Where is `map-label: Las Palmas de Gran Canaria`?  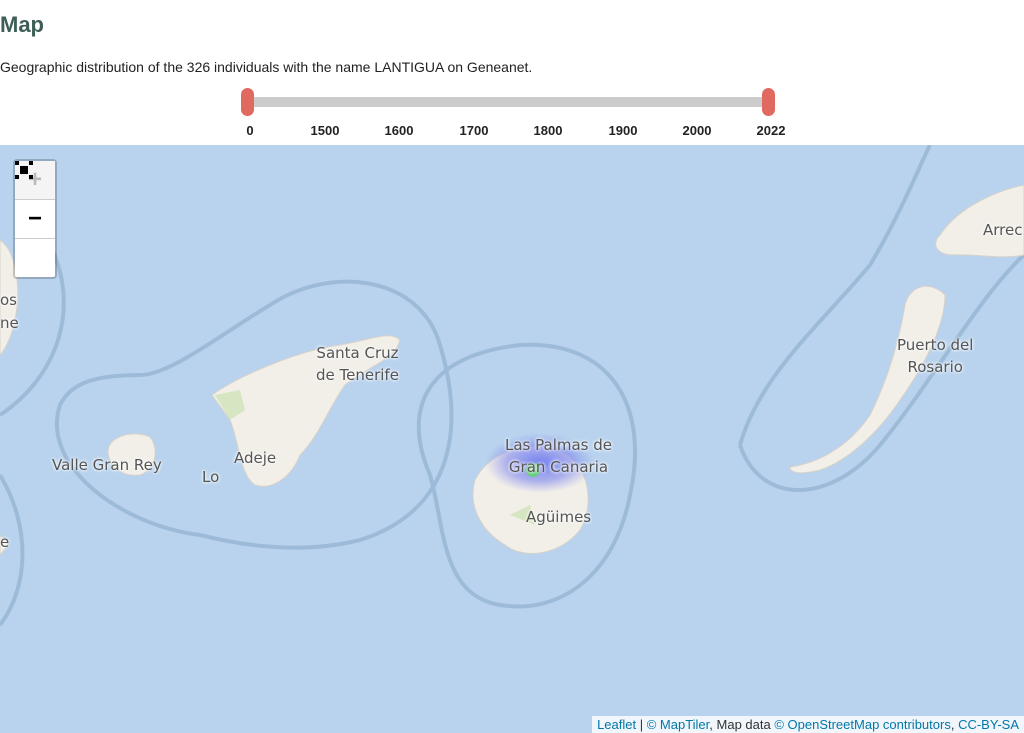
map-label: Las Palmas de Gran Canaria is located at coordinates (558, 456).